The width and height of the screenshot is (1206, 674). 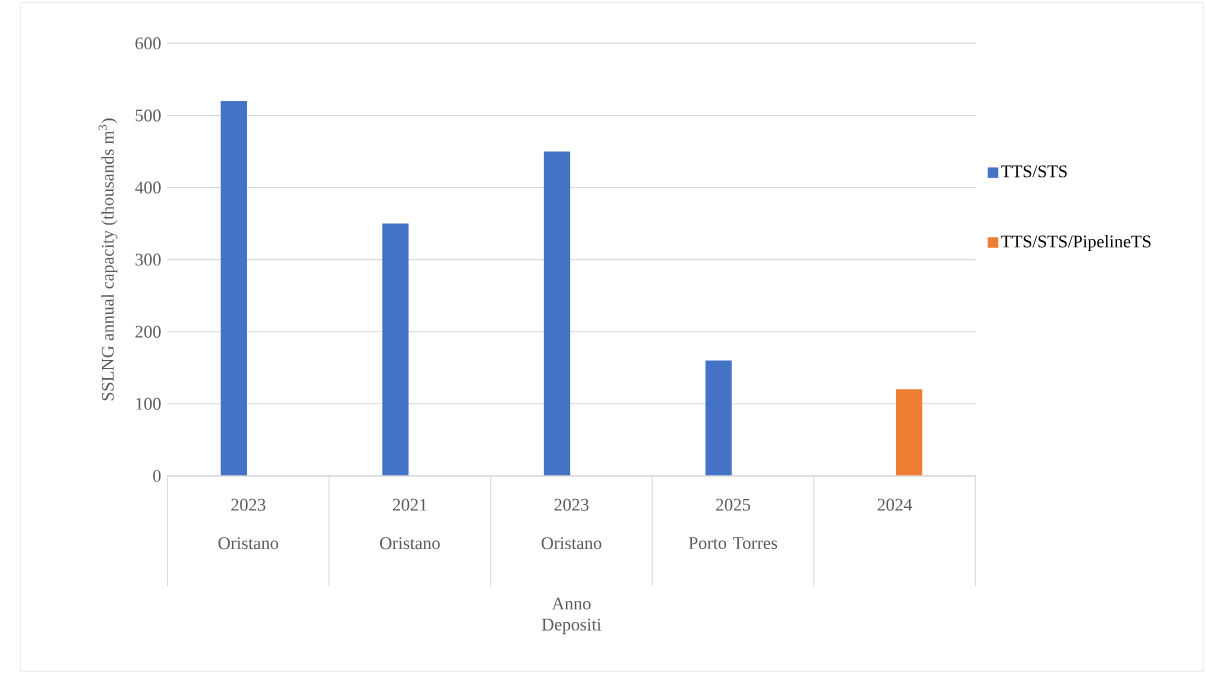 What do you see at coordinates (148, 259) in the screenshot?
I see `y-tick-label: 300` at bounding box center [148, 259].